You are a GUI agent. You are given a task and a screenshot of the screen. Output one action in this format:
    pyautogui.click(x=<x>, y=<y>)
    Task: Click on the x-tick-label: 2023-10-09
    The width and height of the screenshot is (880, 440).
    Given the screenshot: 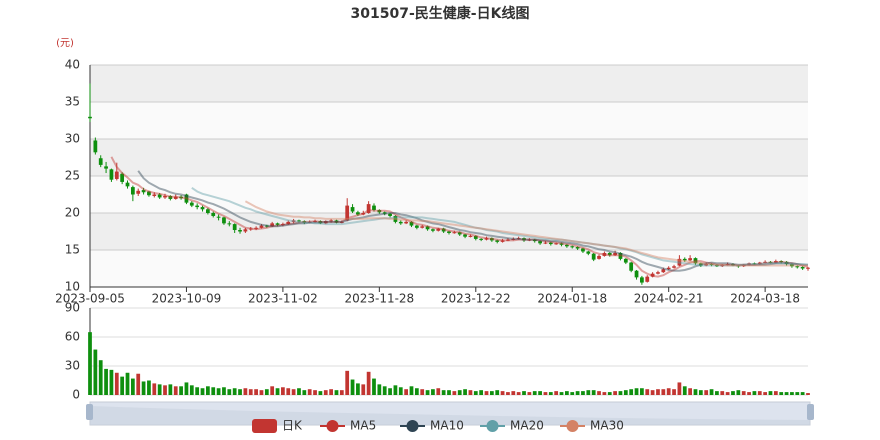 What is the action you would take?
    pyautogui.click(x=187, y=299)
    